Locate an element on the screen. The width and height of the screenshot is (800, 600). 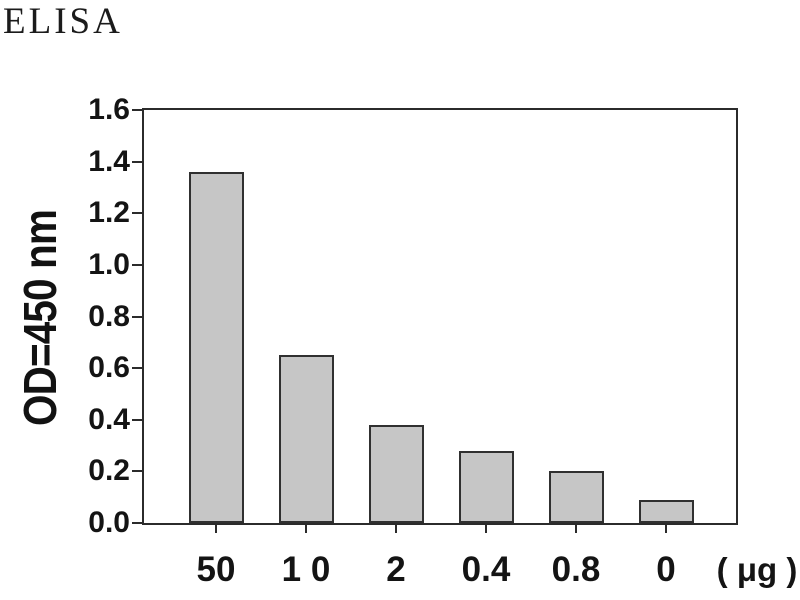
y-tick-label: 1.0 is located at coordinates (109, 264).